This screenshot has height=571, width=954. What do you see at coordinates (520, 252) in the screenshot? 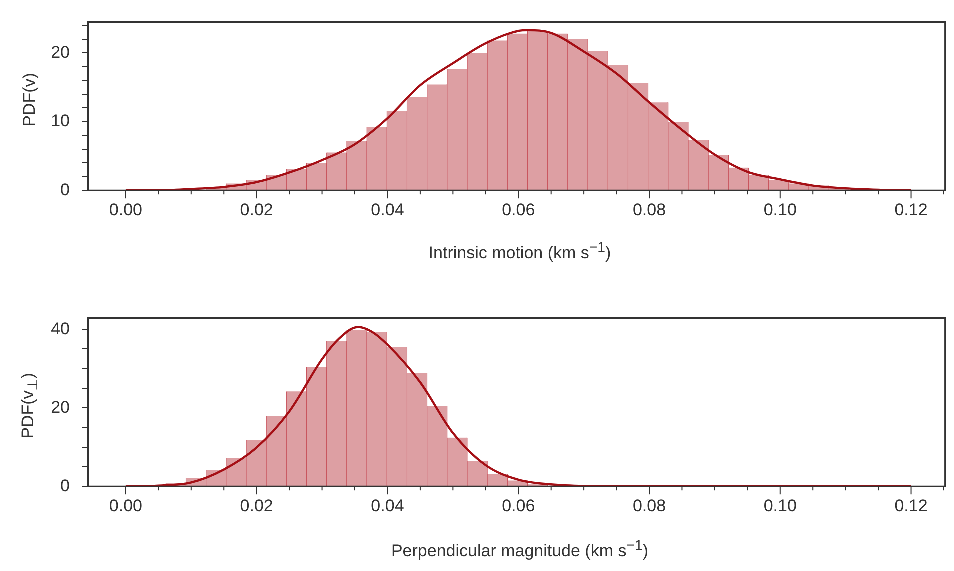
I see `x-axis-title: Intrinsic motion (km s$^{−1}$)` at bounding box center [520, 252].